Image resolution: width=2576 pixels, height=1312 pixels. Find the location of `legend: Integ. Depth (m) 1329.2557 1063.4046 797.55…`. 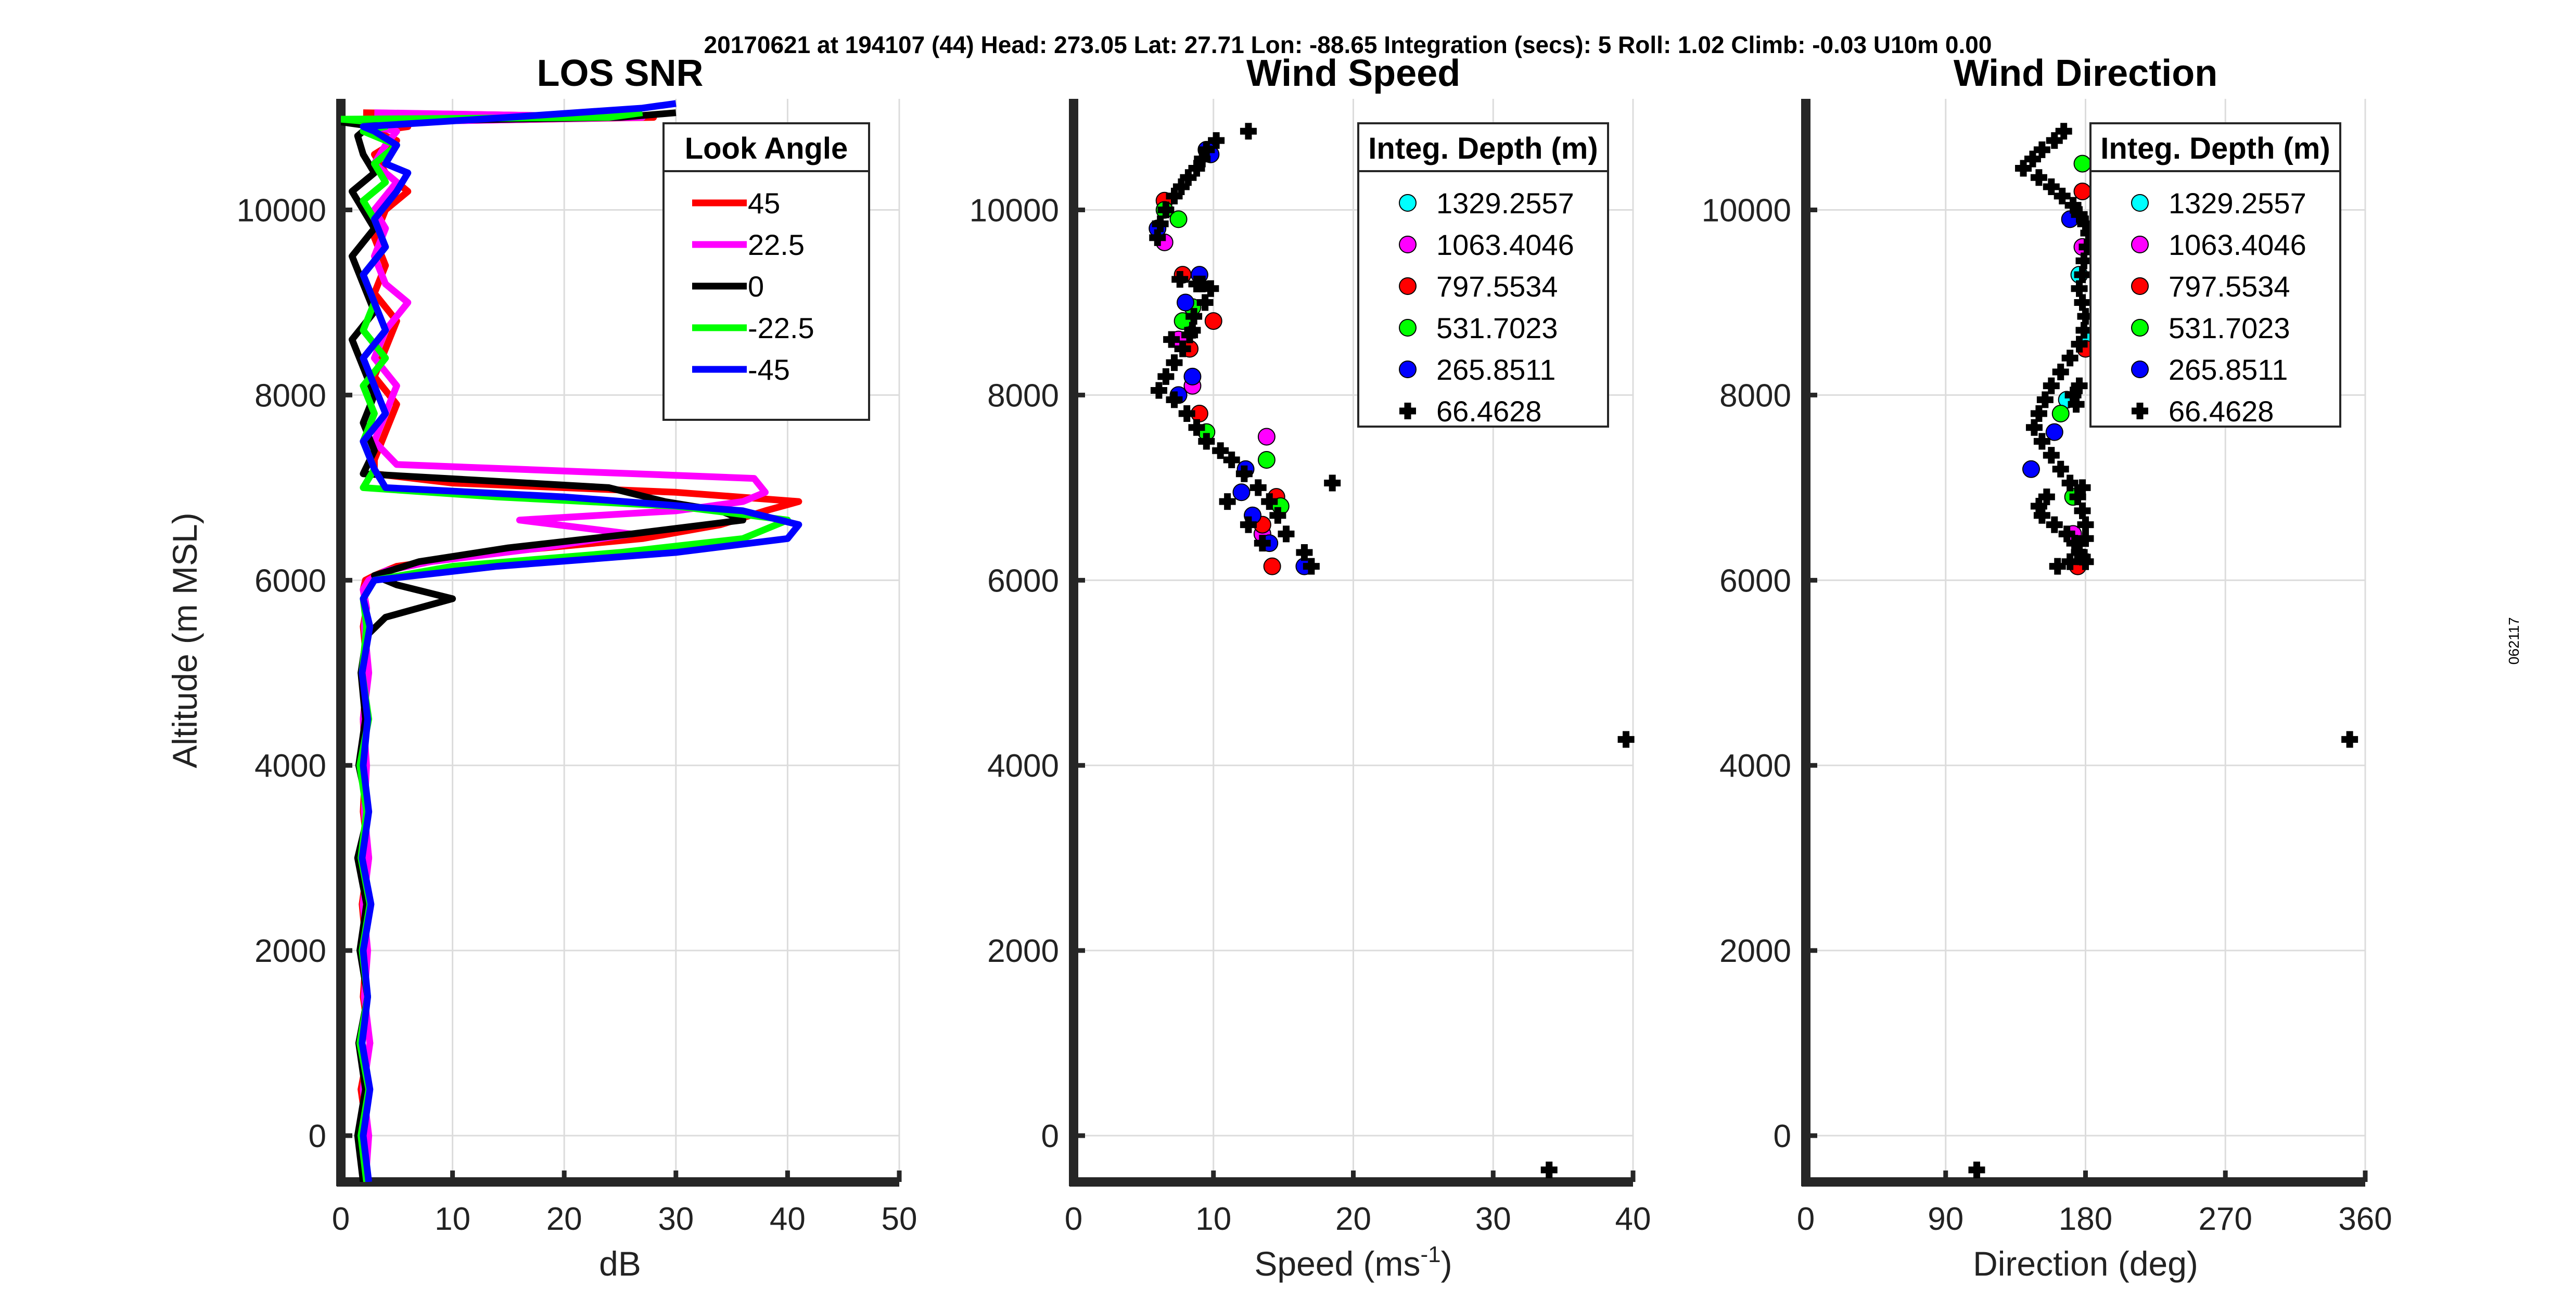

legend: Integ. Depth (m) 1329.2557 1063.4046 797.55… is located at coordinates (2215, 275).